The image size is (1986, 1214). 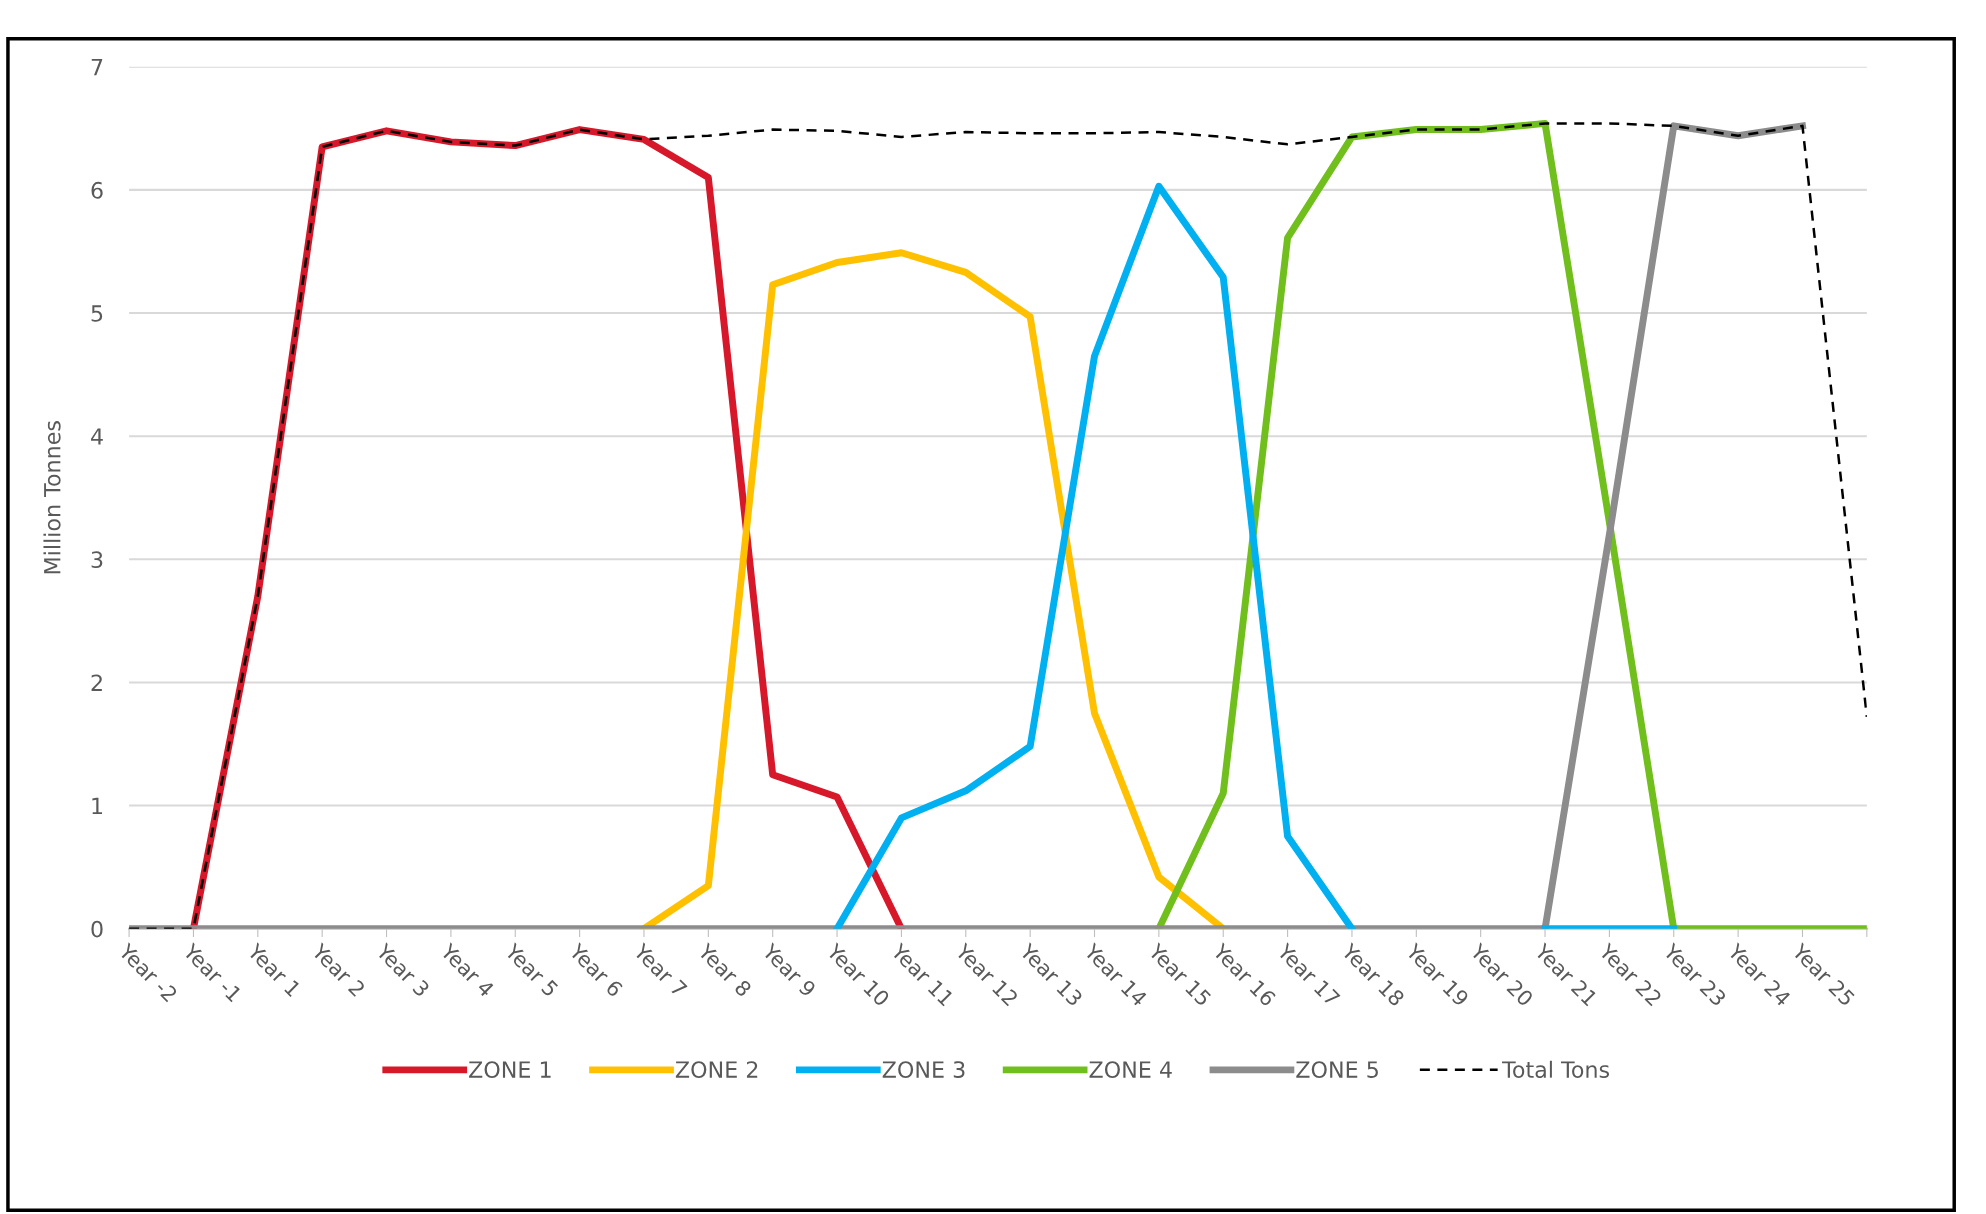 I want to click on y-tick-label: 7, so click(x=97, y=67).